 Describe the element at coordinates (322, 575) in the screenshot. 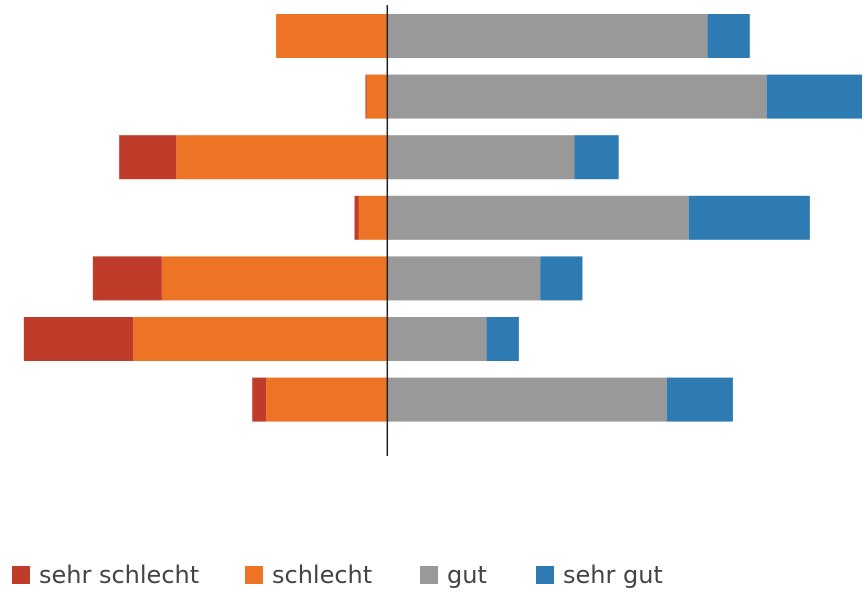

I see `legend-label: schlecht` at that location.